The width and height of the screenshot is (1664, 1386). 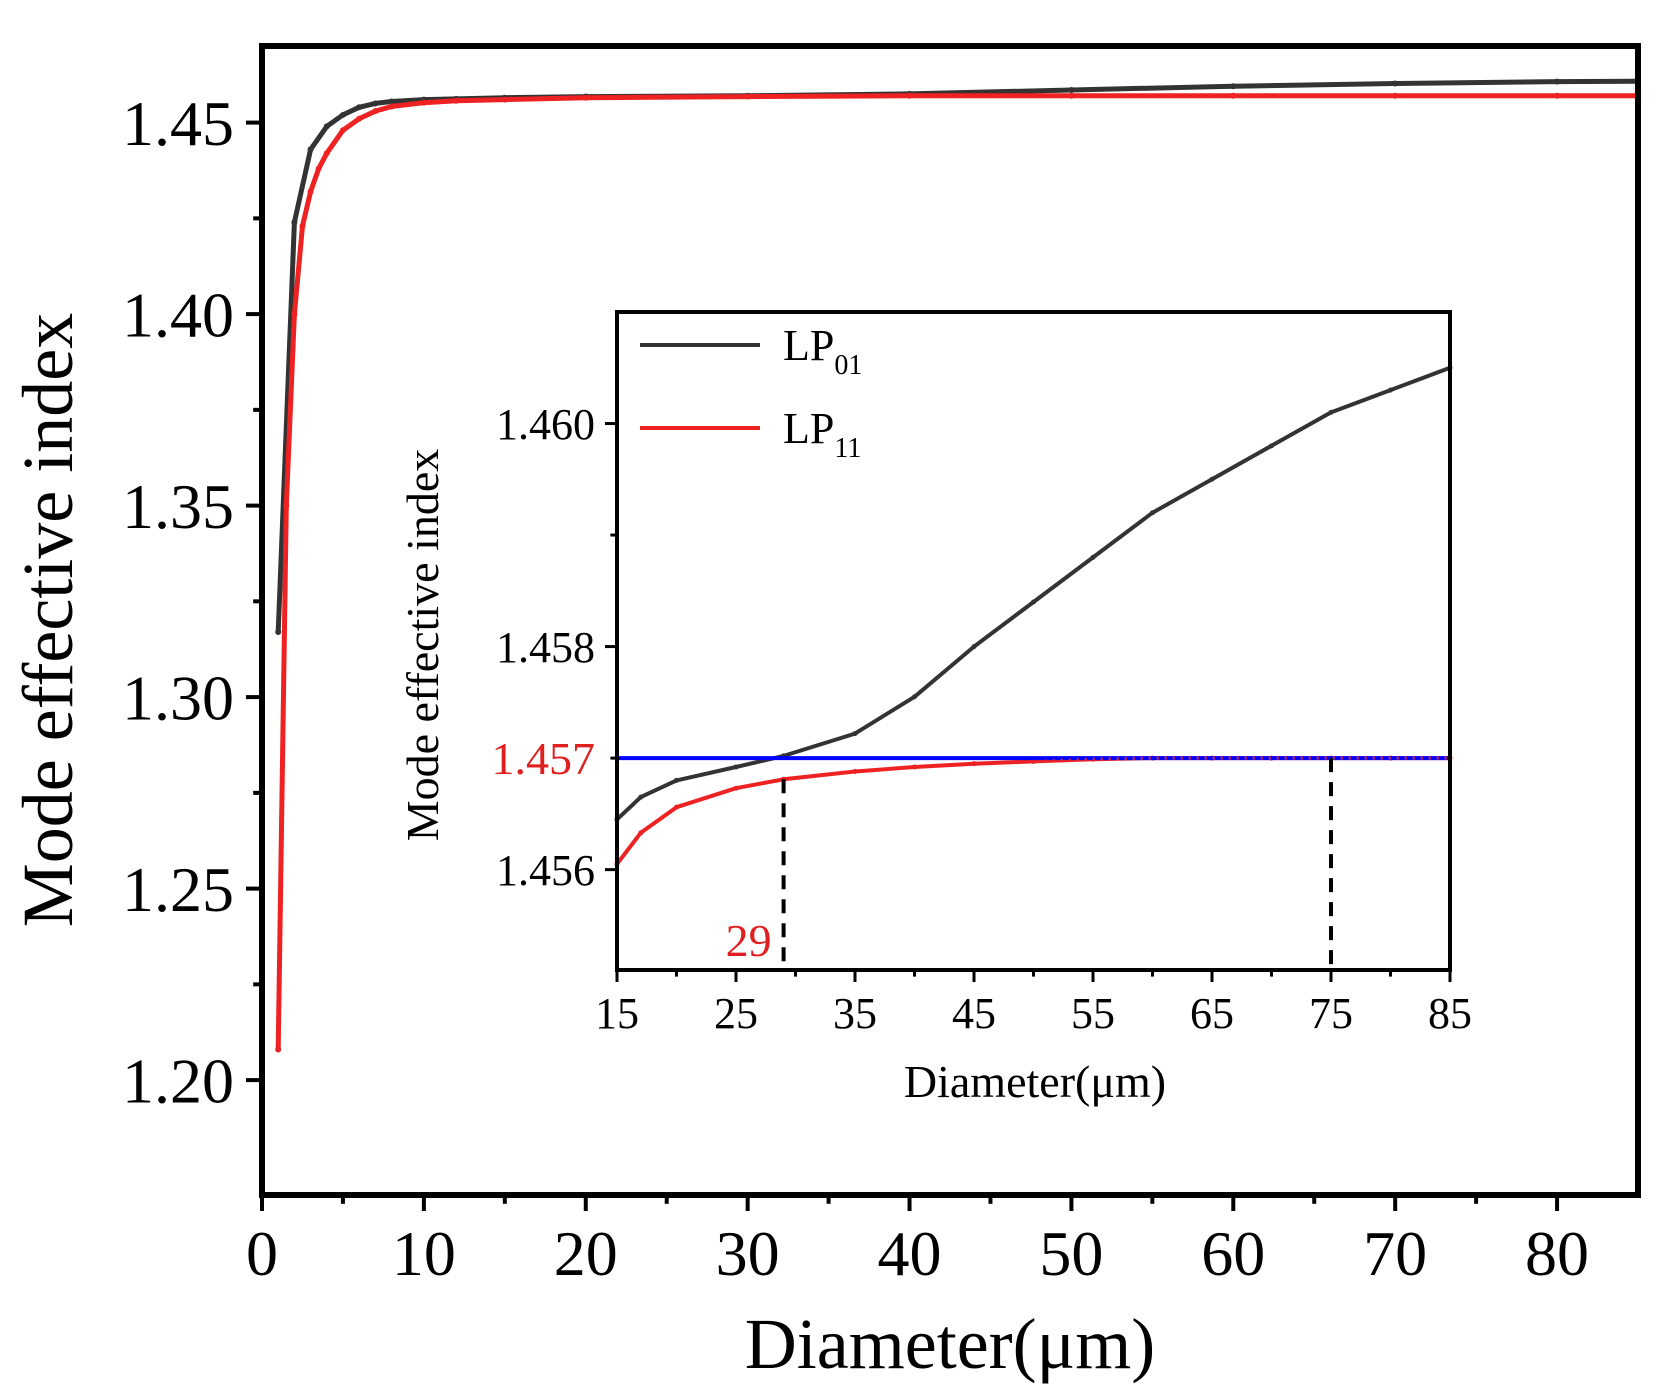 What do you see at coordinates (544, 758) in the screenshot?
I see `inset-reference-label: 1.457` at bounding box center [544, 758].